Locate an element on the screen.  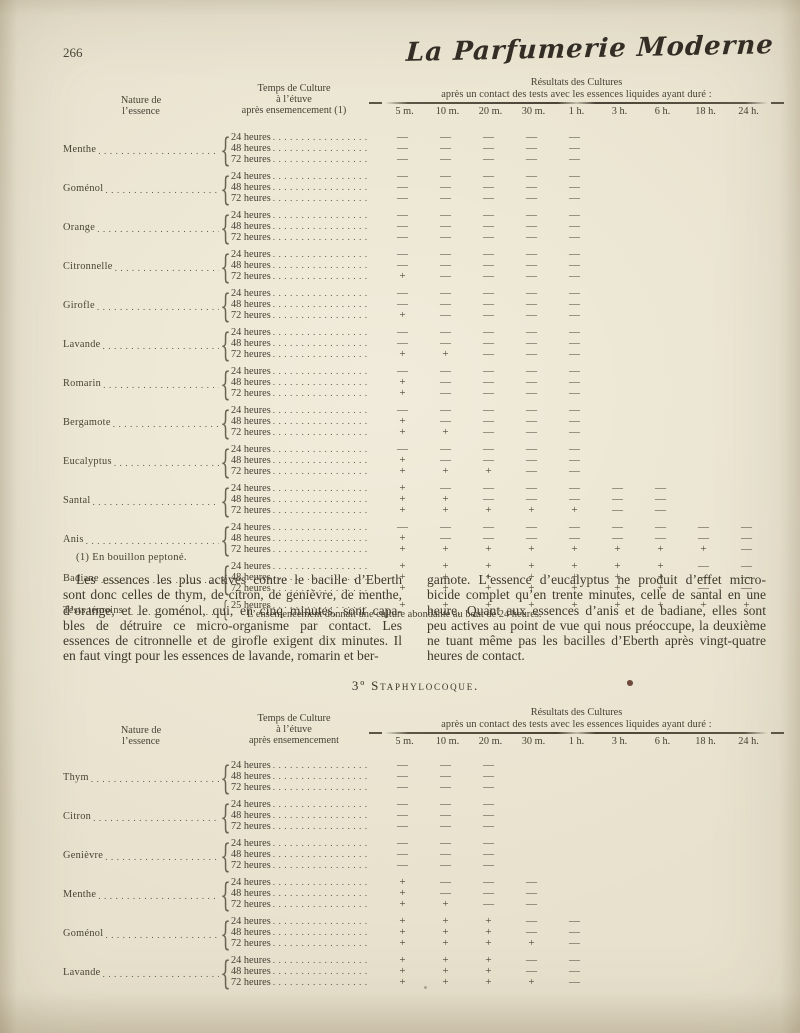
result-cells: — — — is located at coordinates (574, 826).